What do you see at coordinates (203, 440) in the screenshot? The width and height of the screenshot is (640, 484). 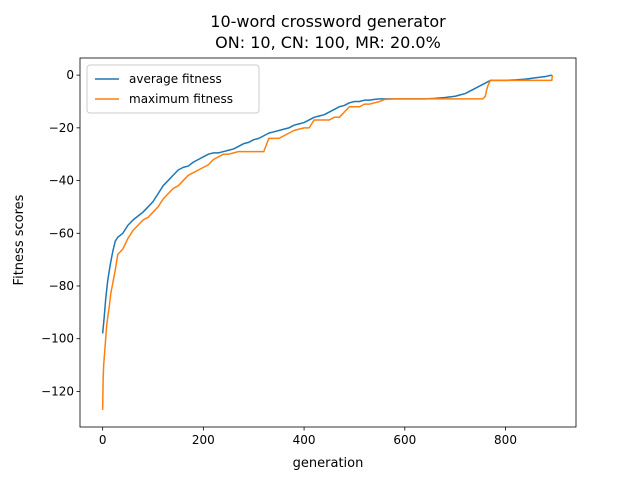 I see `x-tick-label: 200` at bounding box center [203, 440].